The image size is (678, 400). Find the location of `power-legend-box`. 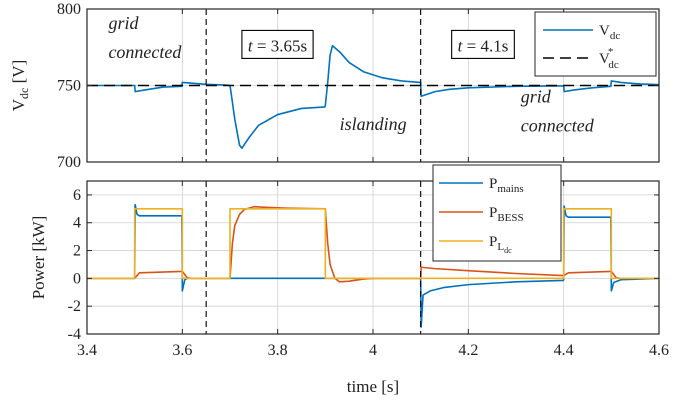

power-legend-box is located at coordinates (497, 213).